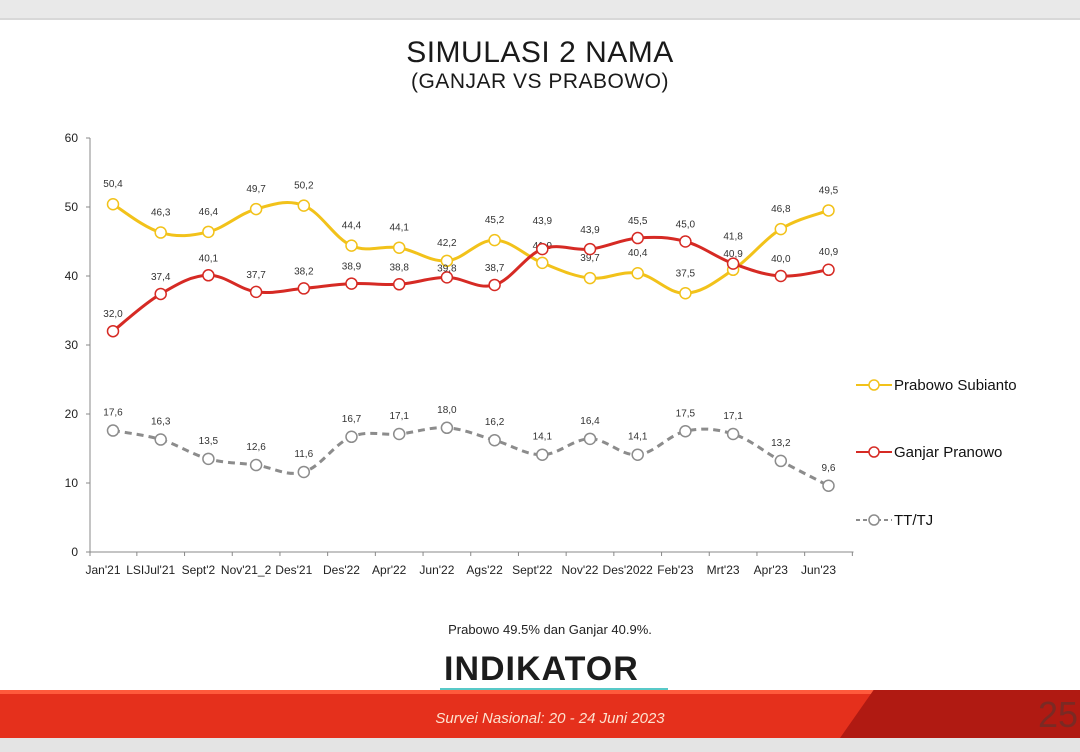  I want to click on data-label-ganjar: 38,2, so click(304, 271).